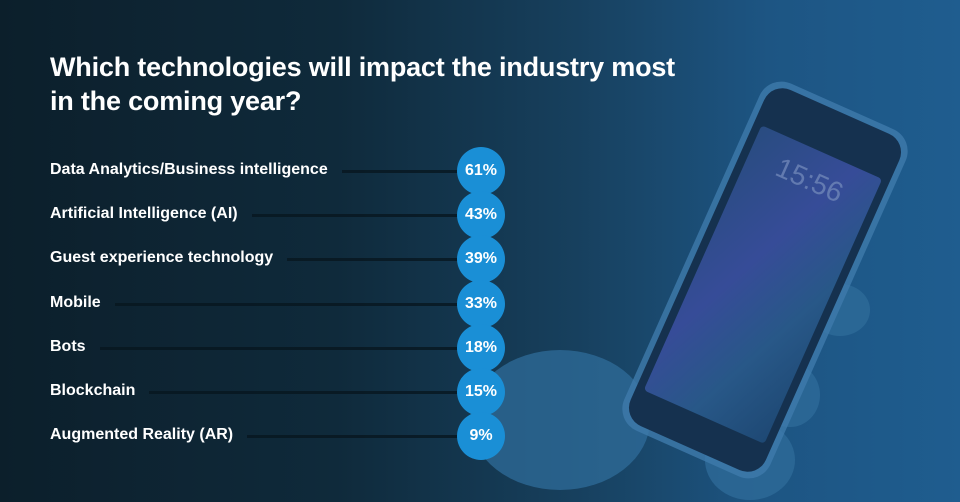 The width and height of the screenshot is (960, 502). I want to click on category-label: Augmented Reality (AR), so click(142, 435).